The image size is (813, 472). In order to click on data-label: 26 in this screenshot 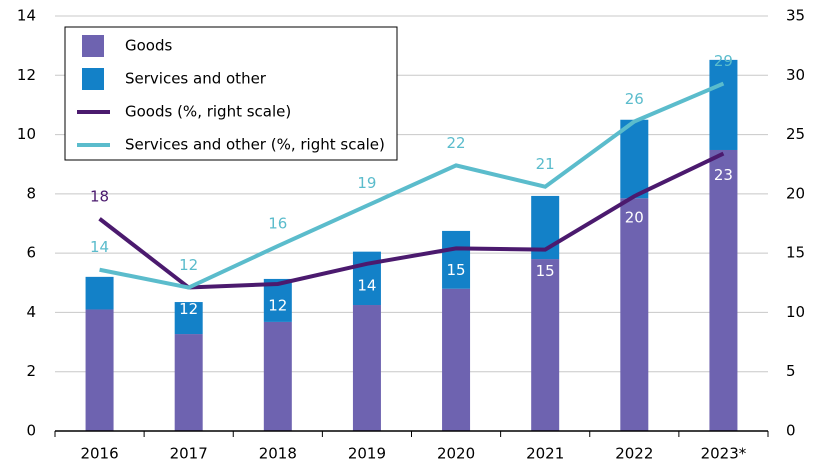, I will do `click(634, 99)`.